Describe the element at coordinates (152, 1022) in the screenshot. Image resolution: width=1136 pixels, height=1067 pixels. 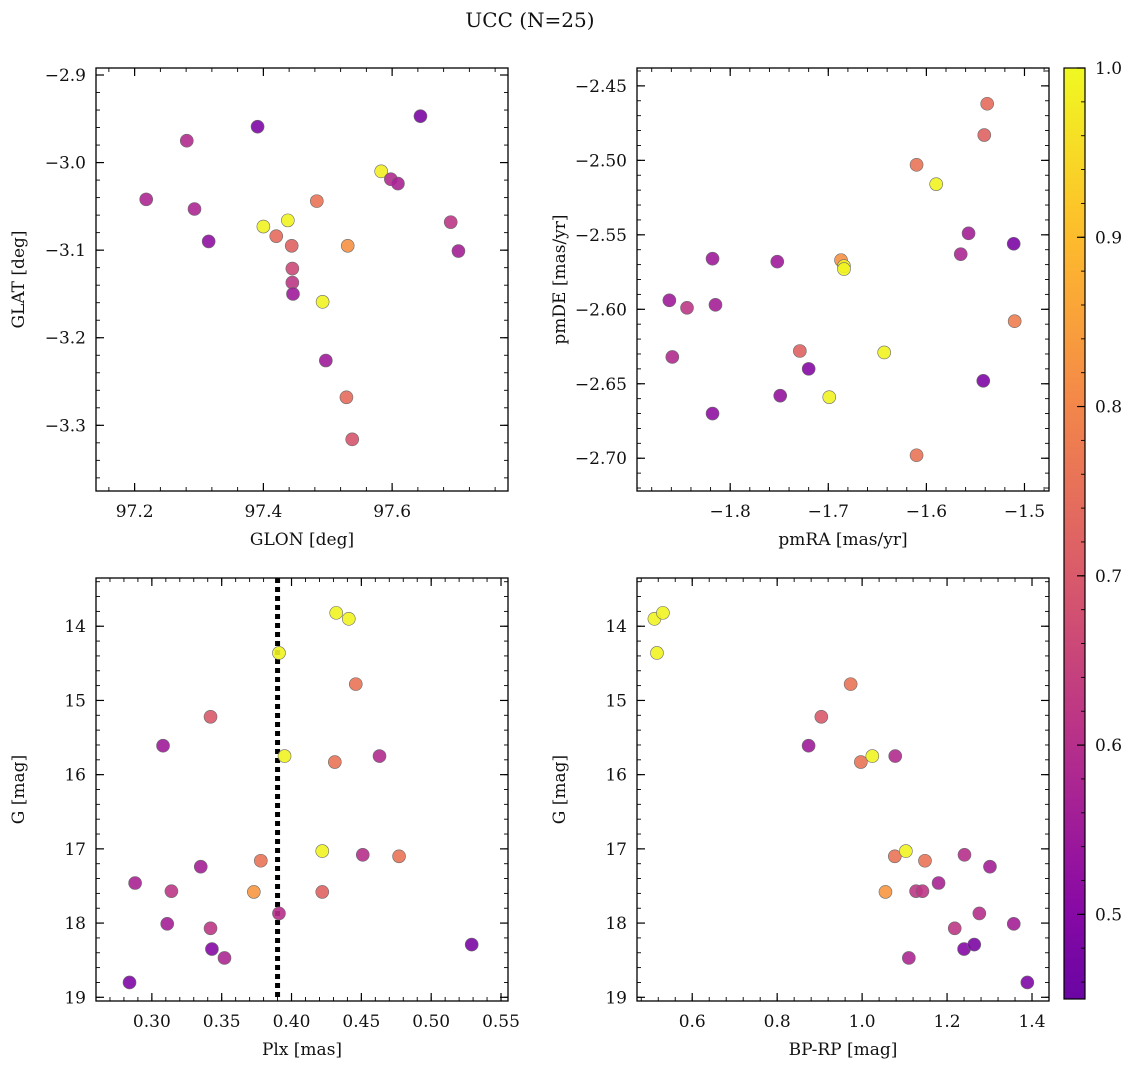
I see `x-tick-label: 0.30` at that location.